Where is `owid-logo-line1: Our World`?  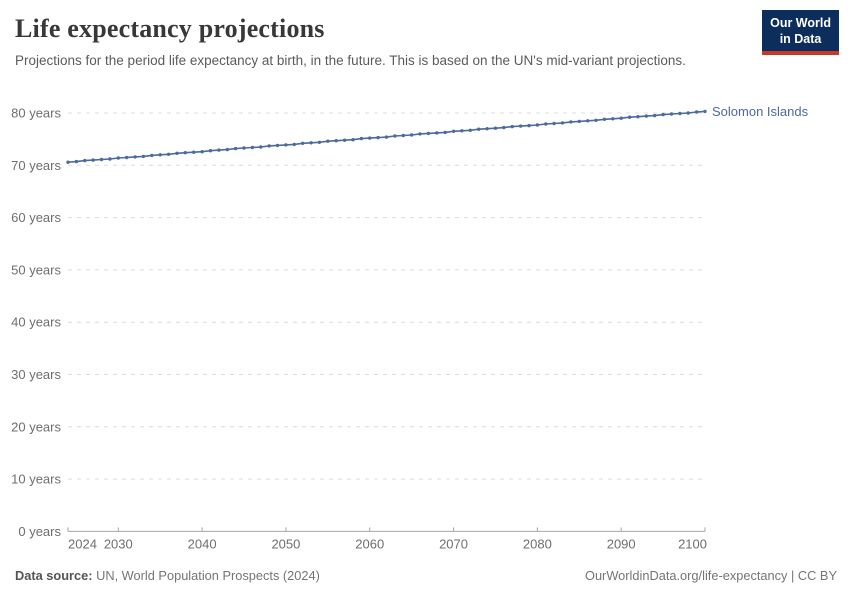 owid-logo-line1: Our World is located at coordinates (800, 23).